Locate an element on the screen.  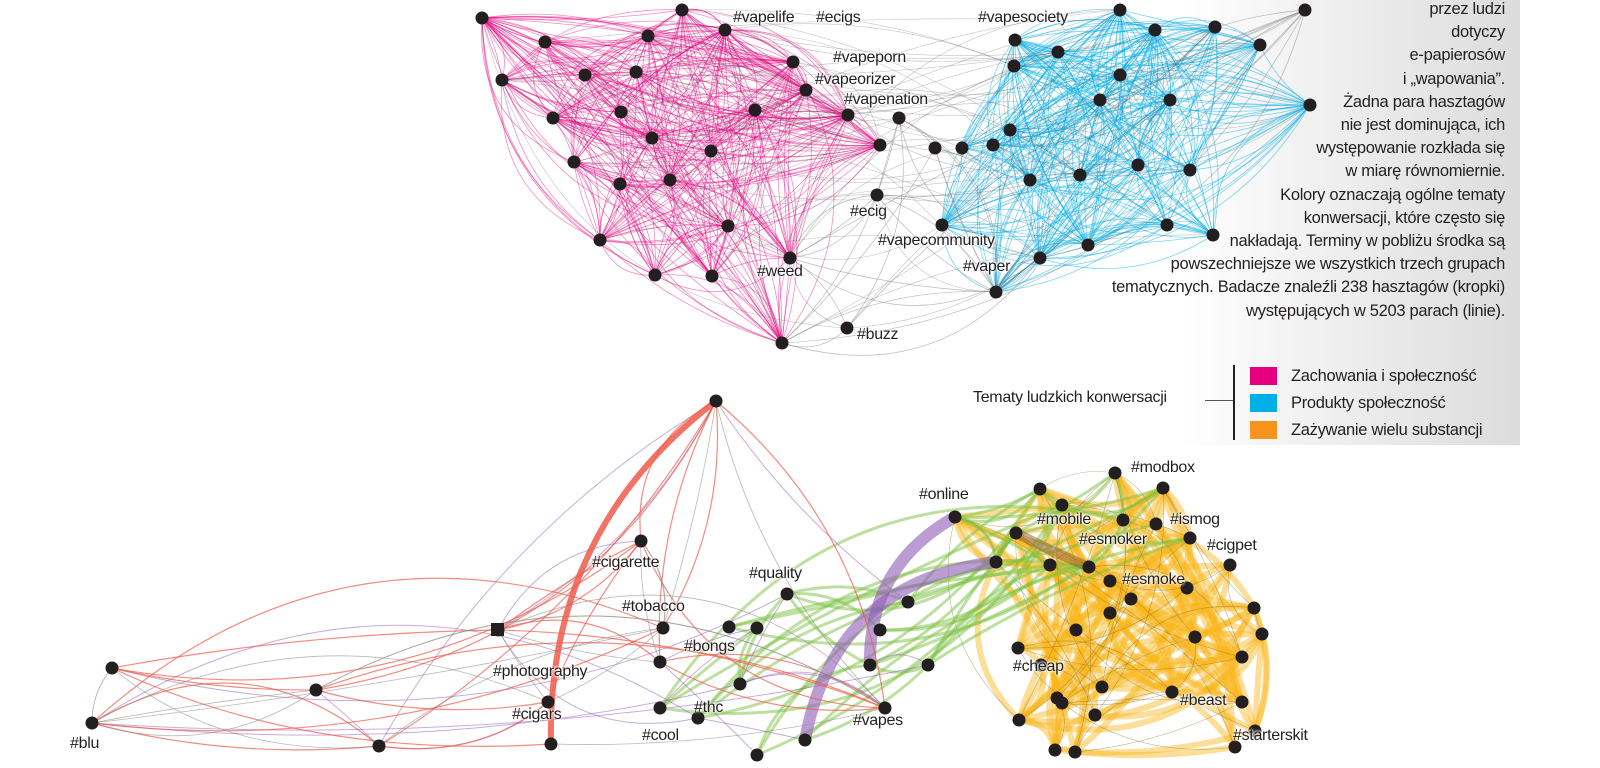
description-line: nakładają. Terminy w pobliżu środka są is located at coordinates (1367, 241).